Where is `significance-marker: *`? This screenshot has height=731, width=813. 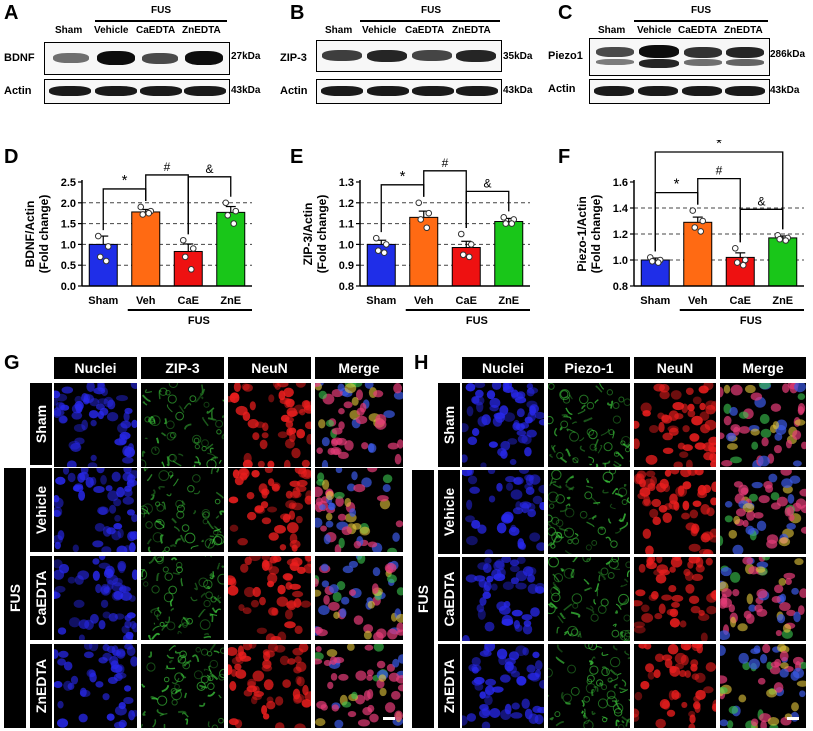 significance-marker: * is located at coordinates (403, 176).